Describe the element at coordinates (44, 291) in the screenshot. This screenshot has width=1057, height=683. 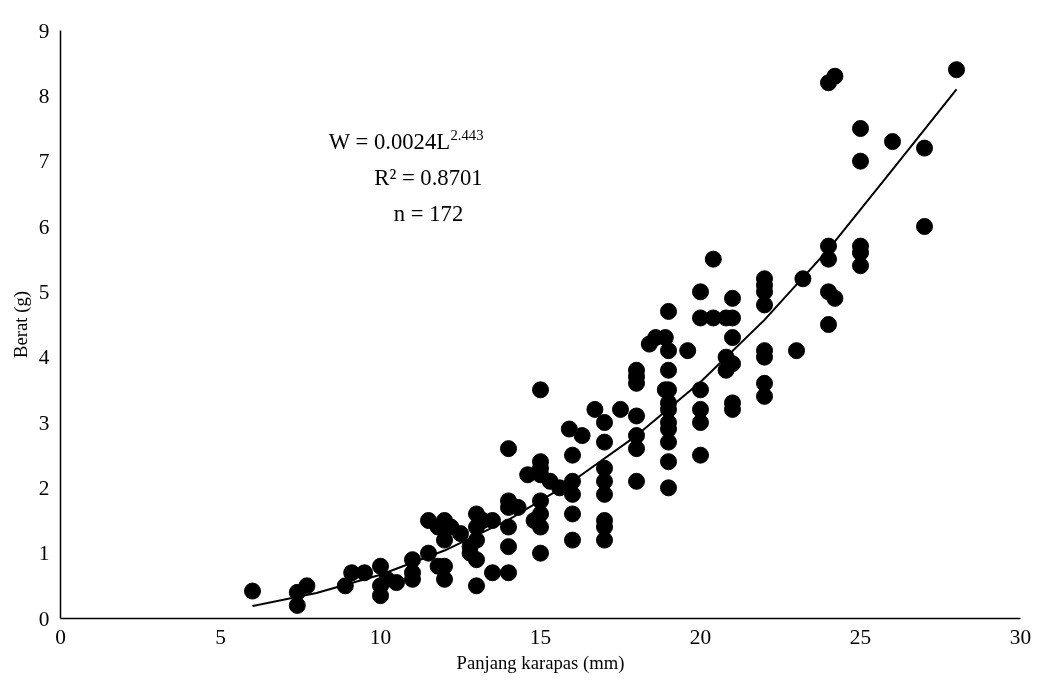
I see `y-tick-label: 5` at that location.